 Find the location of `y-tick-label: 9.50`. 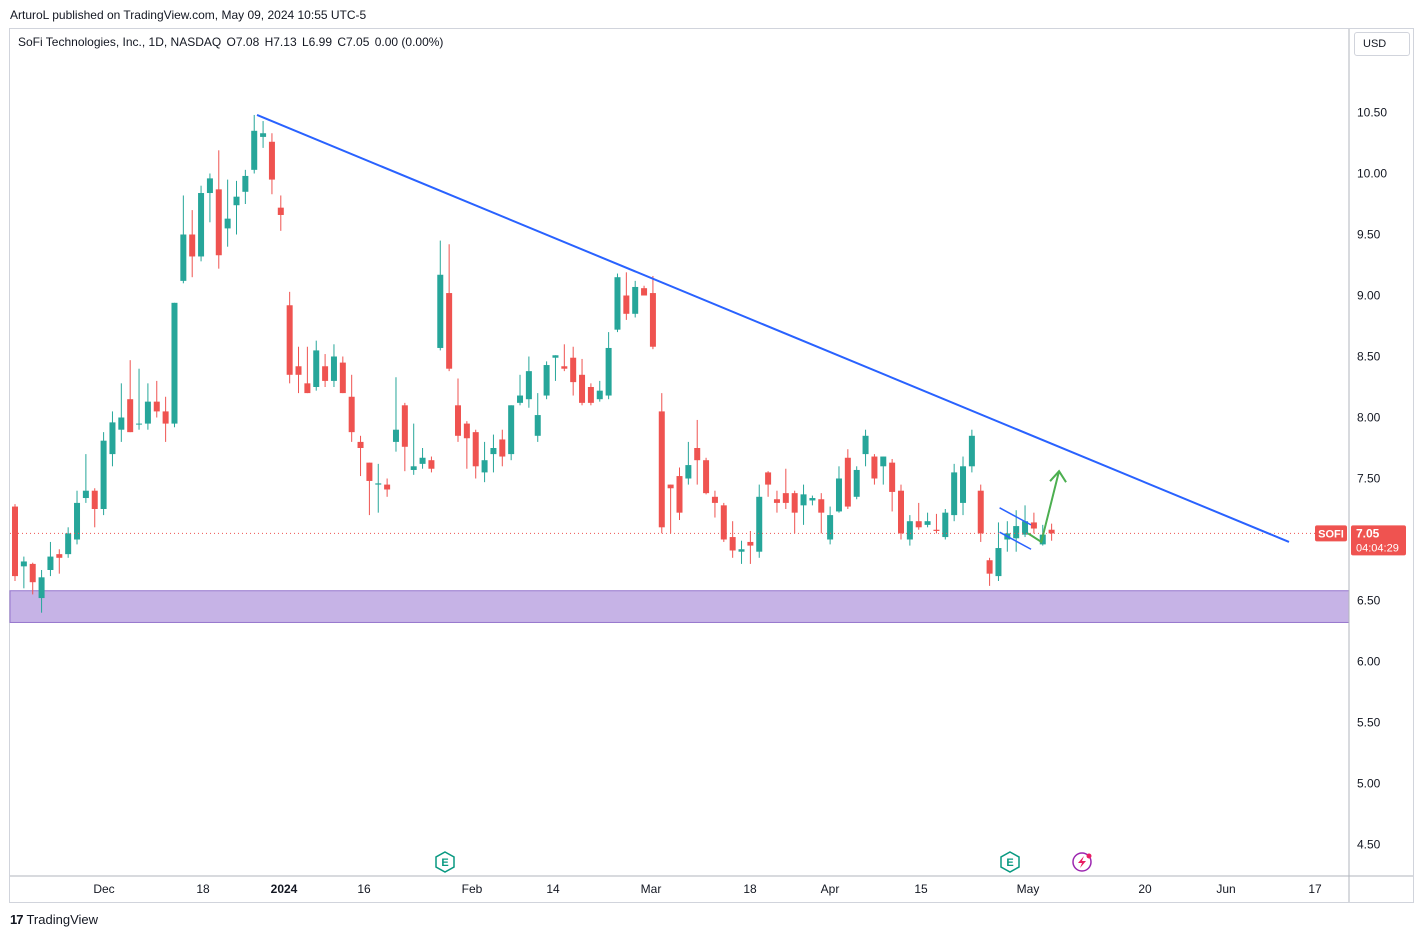

y-tick-label: 9.50 is located at coordinates (1369, 235).